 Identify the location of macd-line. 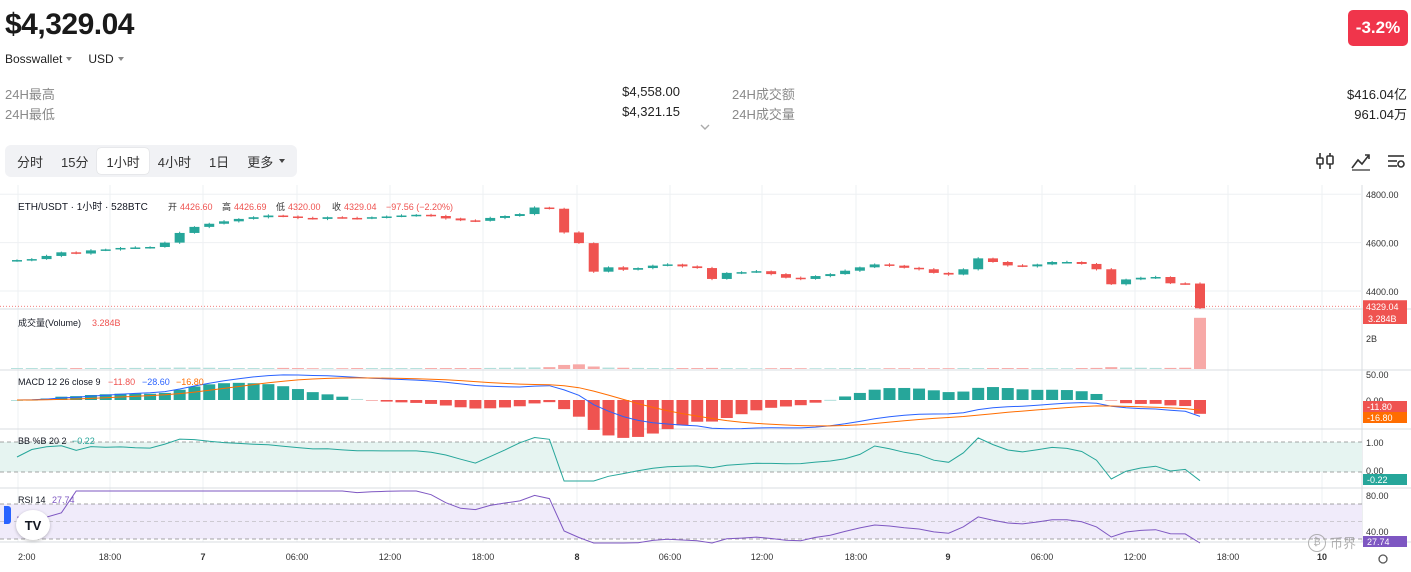
(608, 402).